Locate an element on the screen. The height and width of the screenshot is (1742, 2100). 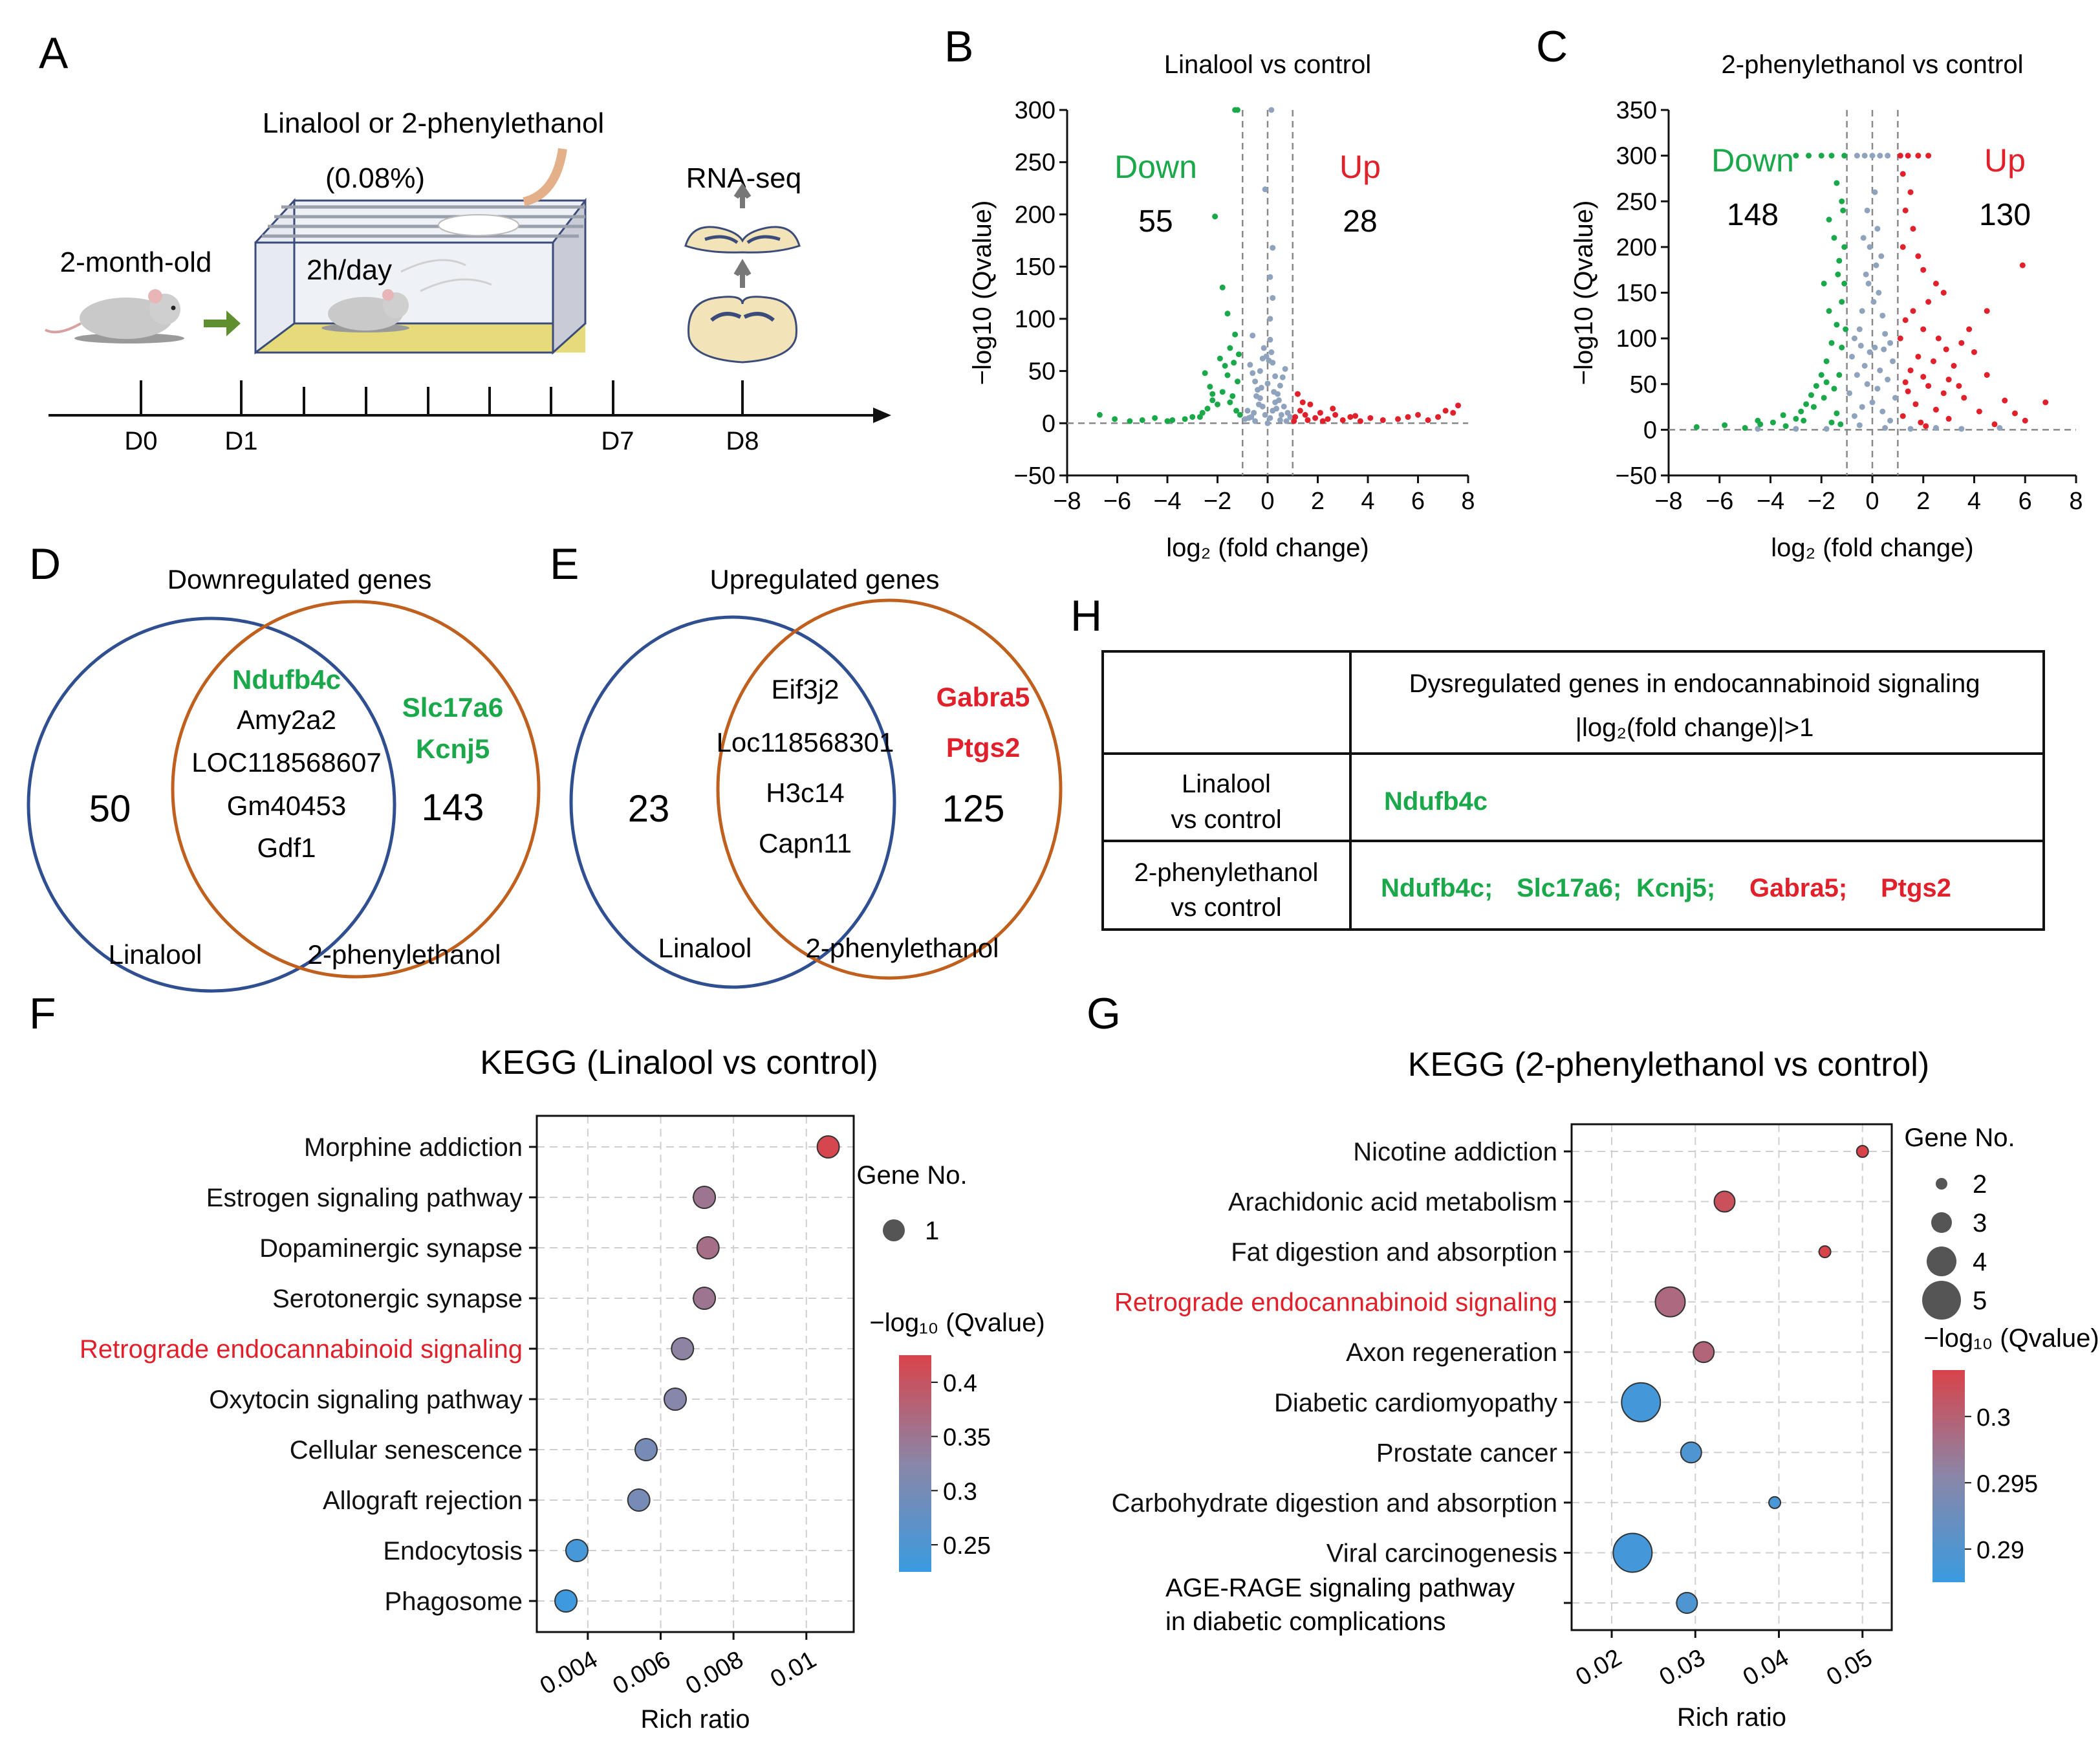
colorbar is located at coordinates (915, 1463).